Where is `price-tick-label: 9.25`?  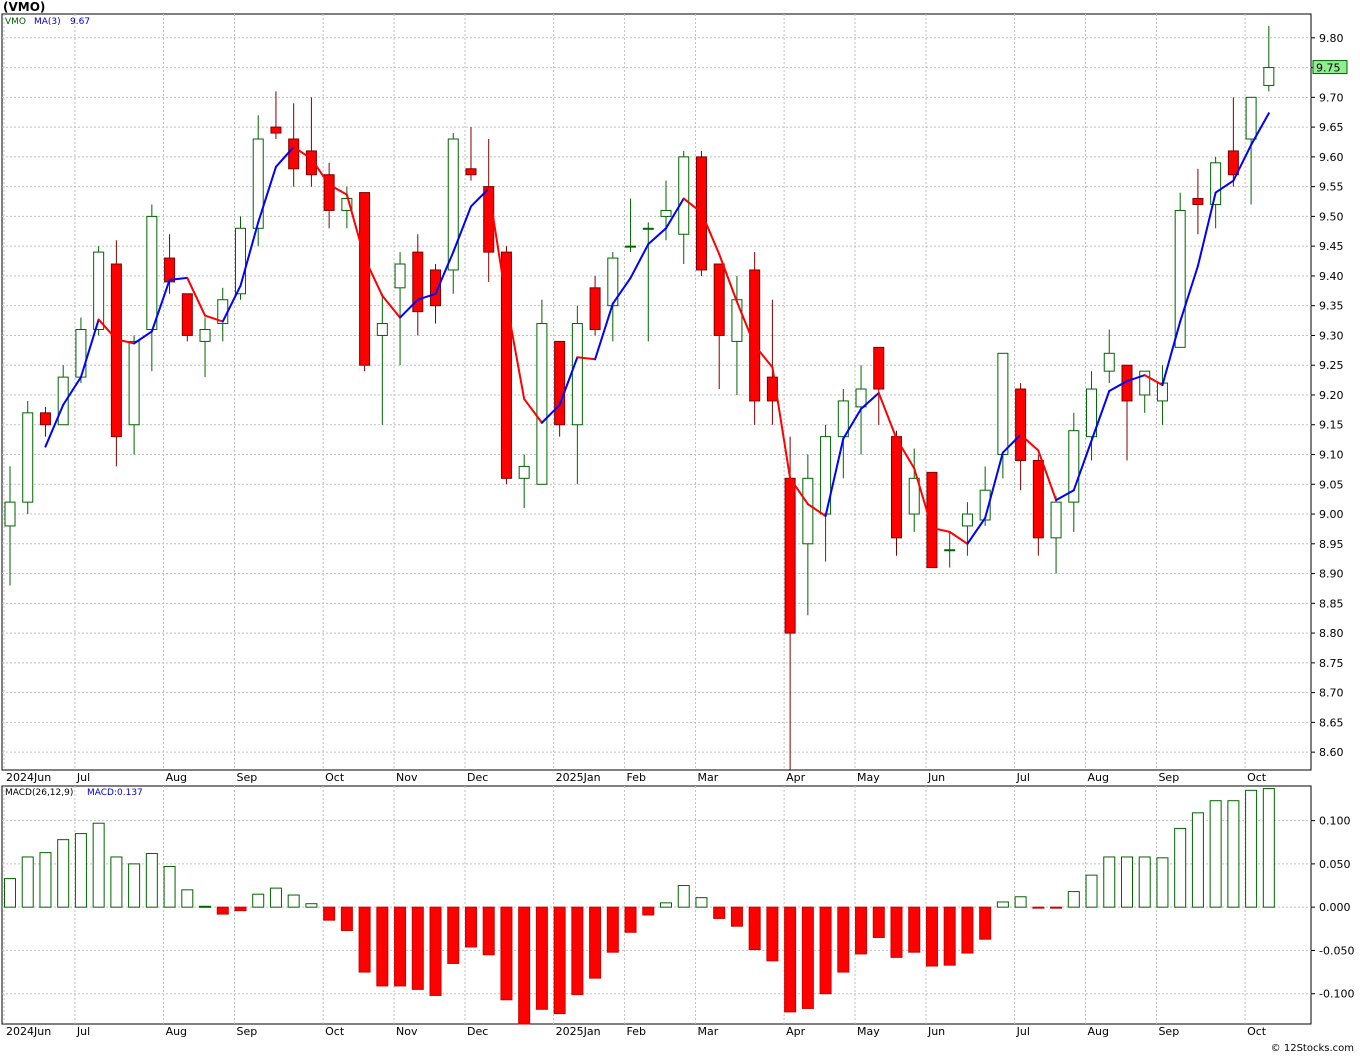 price-tick-label: 9.25 is located at coordinates (1331, 365).